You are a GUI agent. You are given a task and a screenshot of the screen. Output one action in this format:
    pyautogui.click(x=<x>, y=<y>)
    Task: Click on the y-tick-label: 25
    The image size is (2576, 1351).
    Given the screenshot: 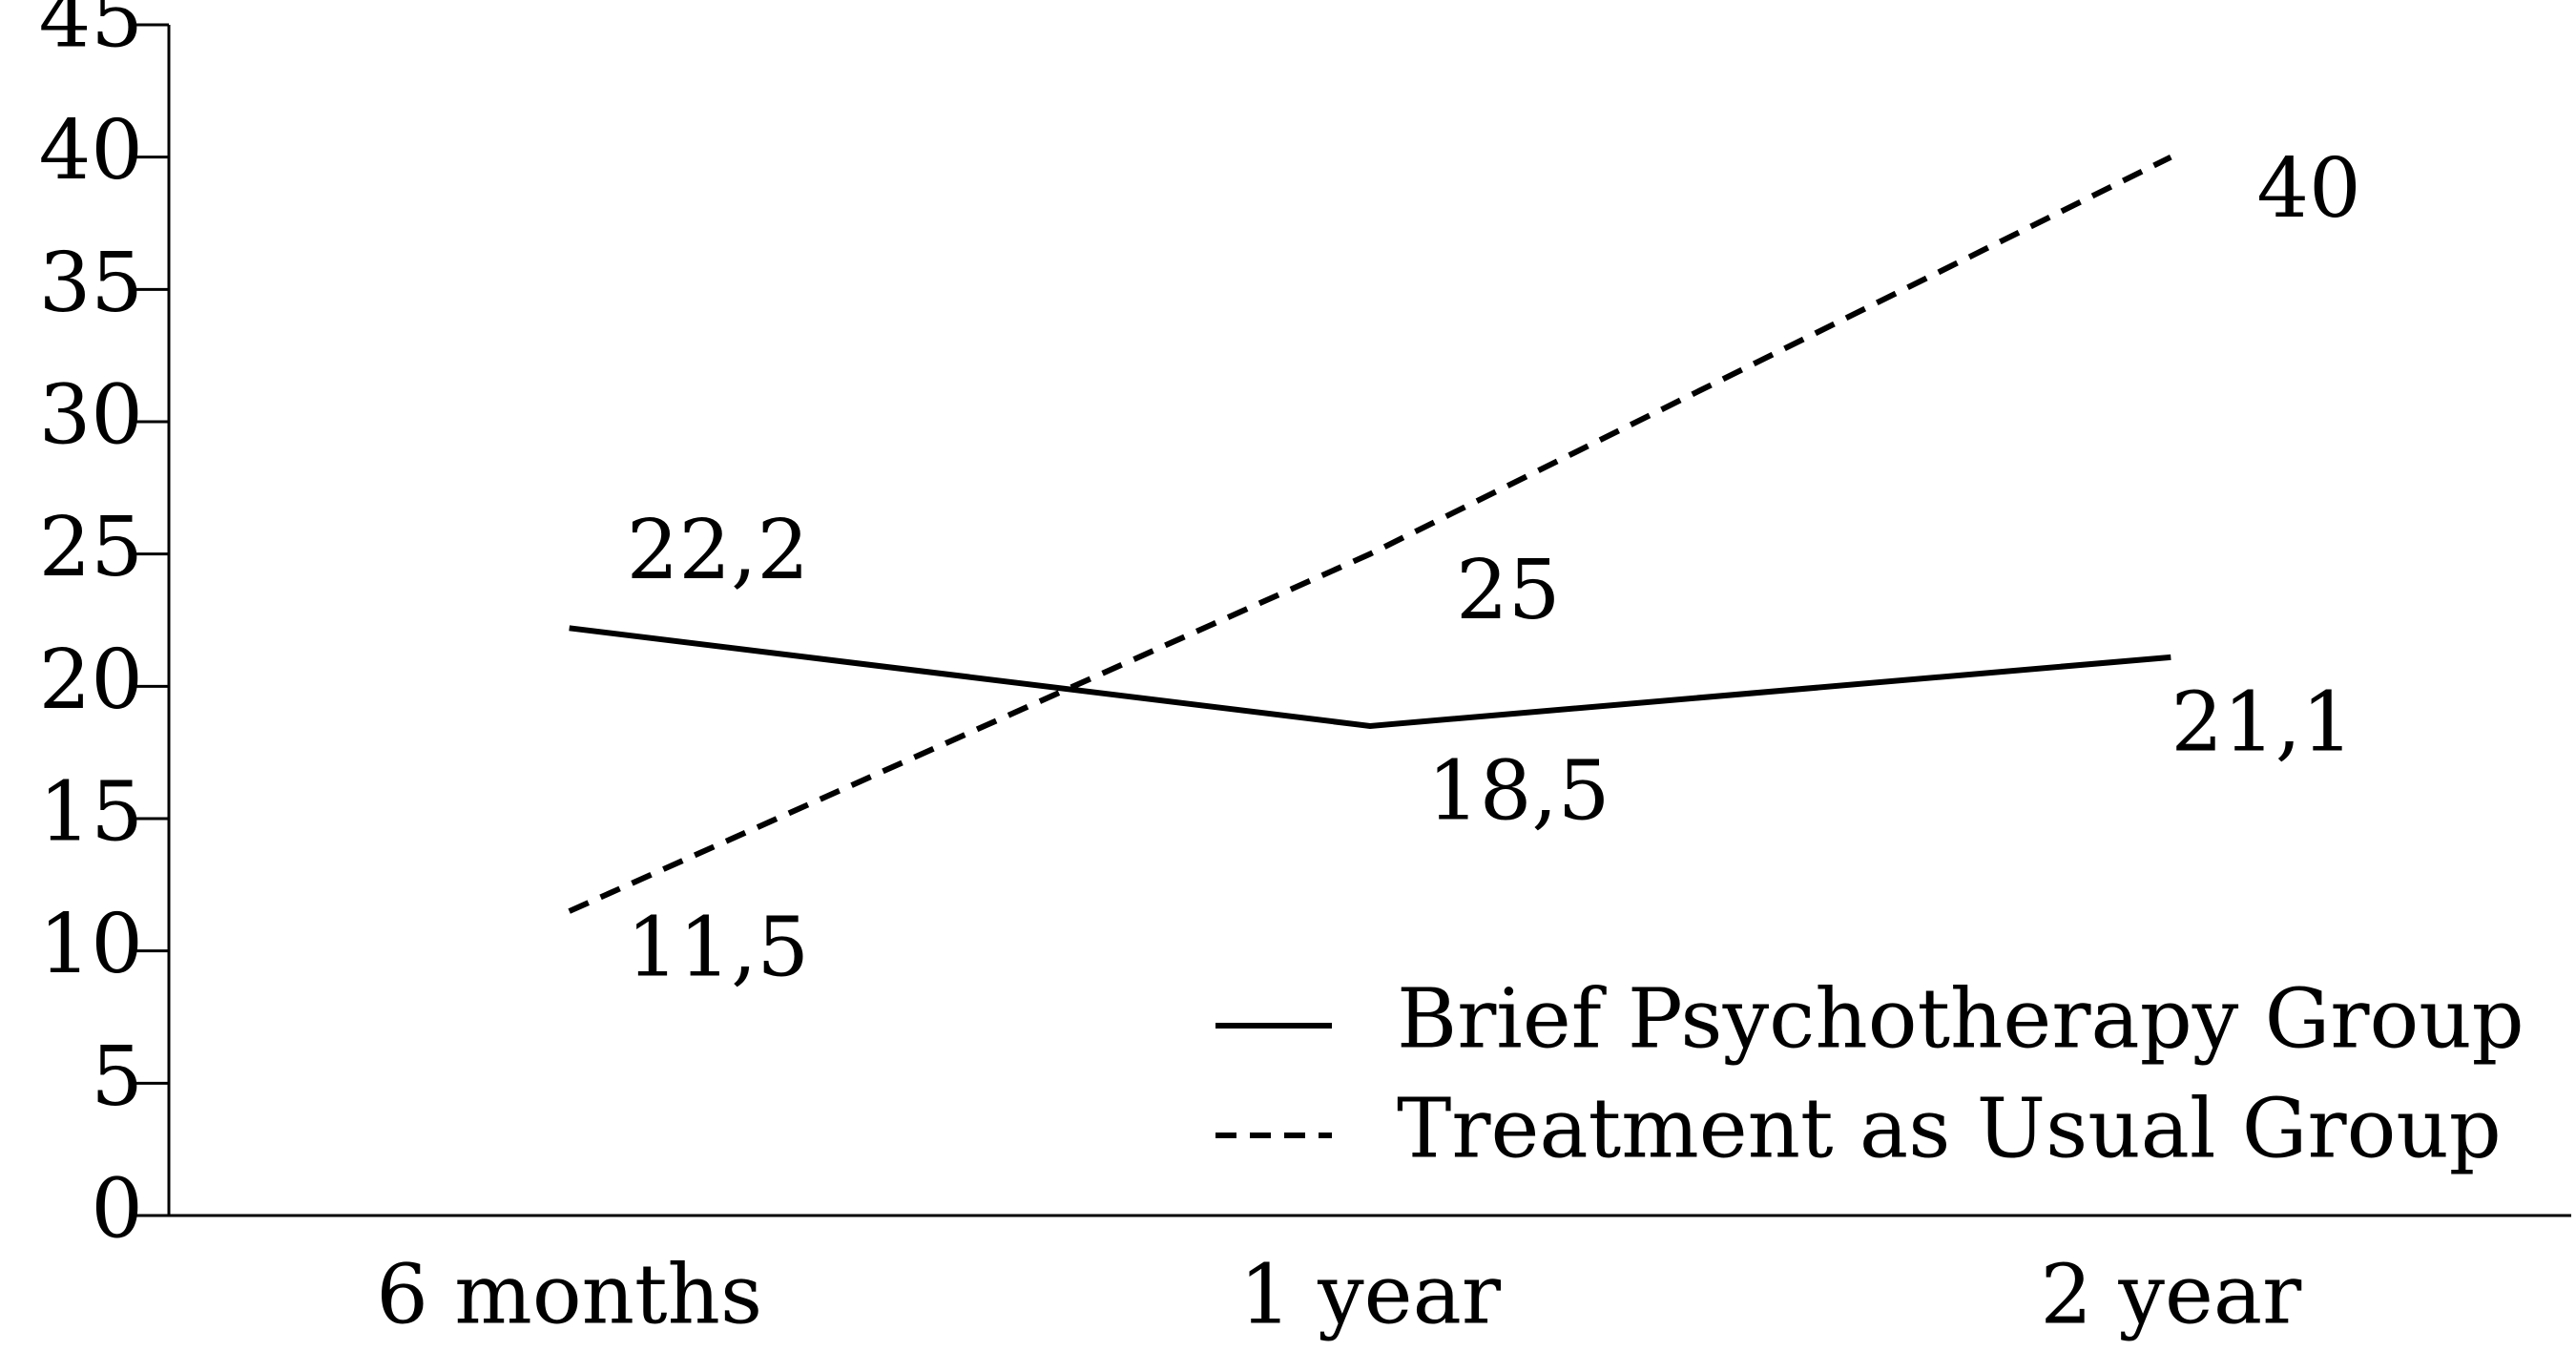 What is the action you would take?
    pyautogui.click(x=91, y=548)
    